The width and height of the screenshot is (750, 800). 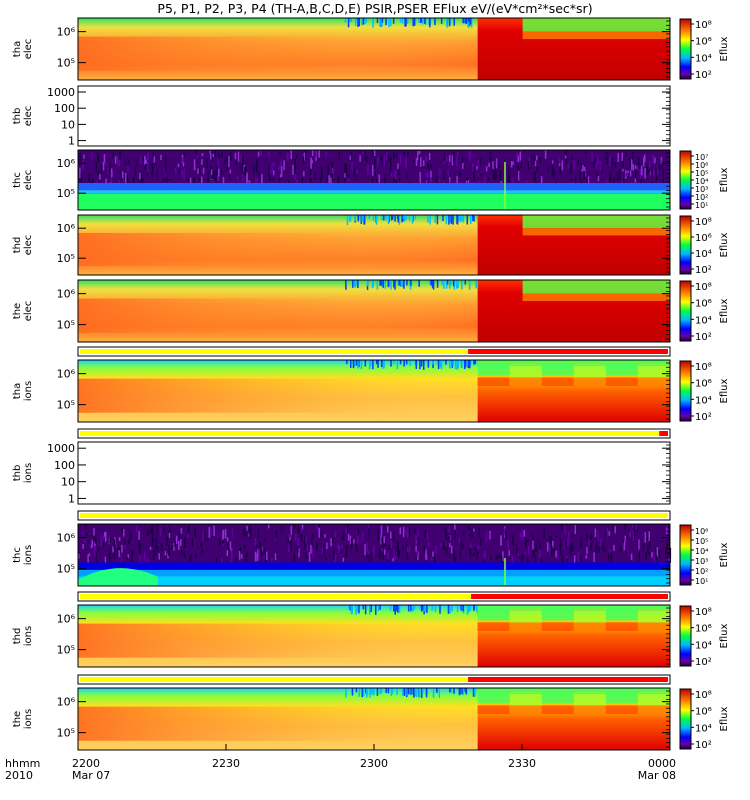 I want to click on colorbar-tick-label: 10⁶, so click(x=703, y=384).